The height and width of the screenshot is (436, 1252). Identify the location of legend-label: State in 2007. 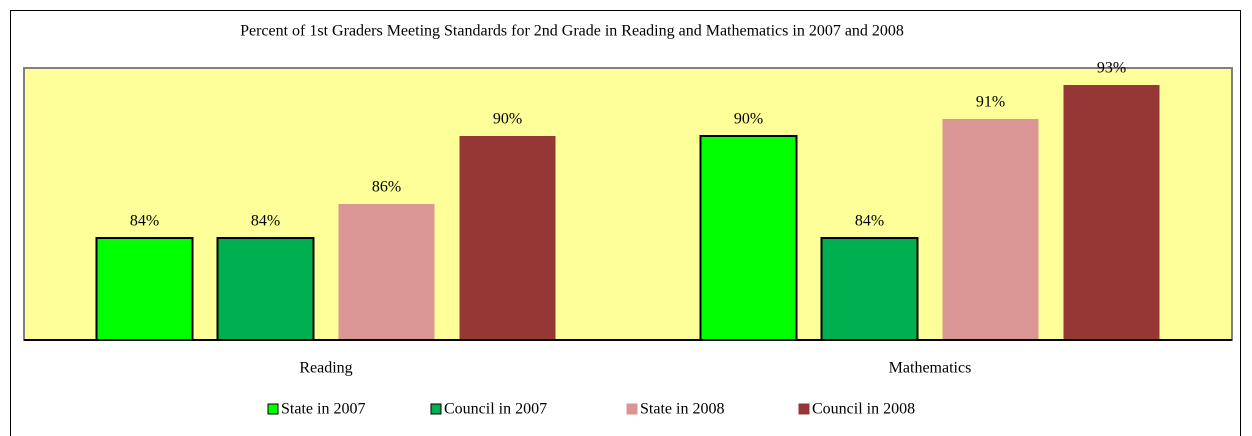
(323, 409).